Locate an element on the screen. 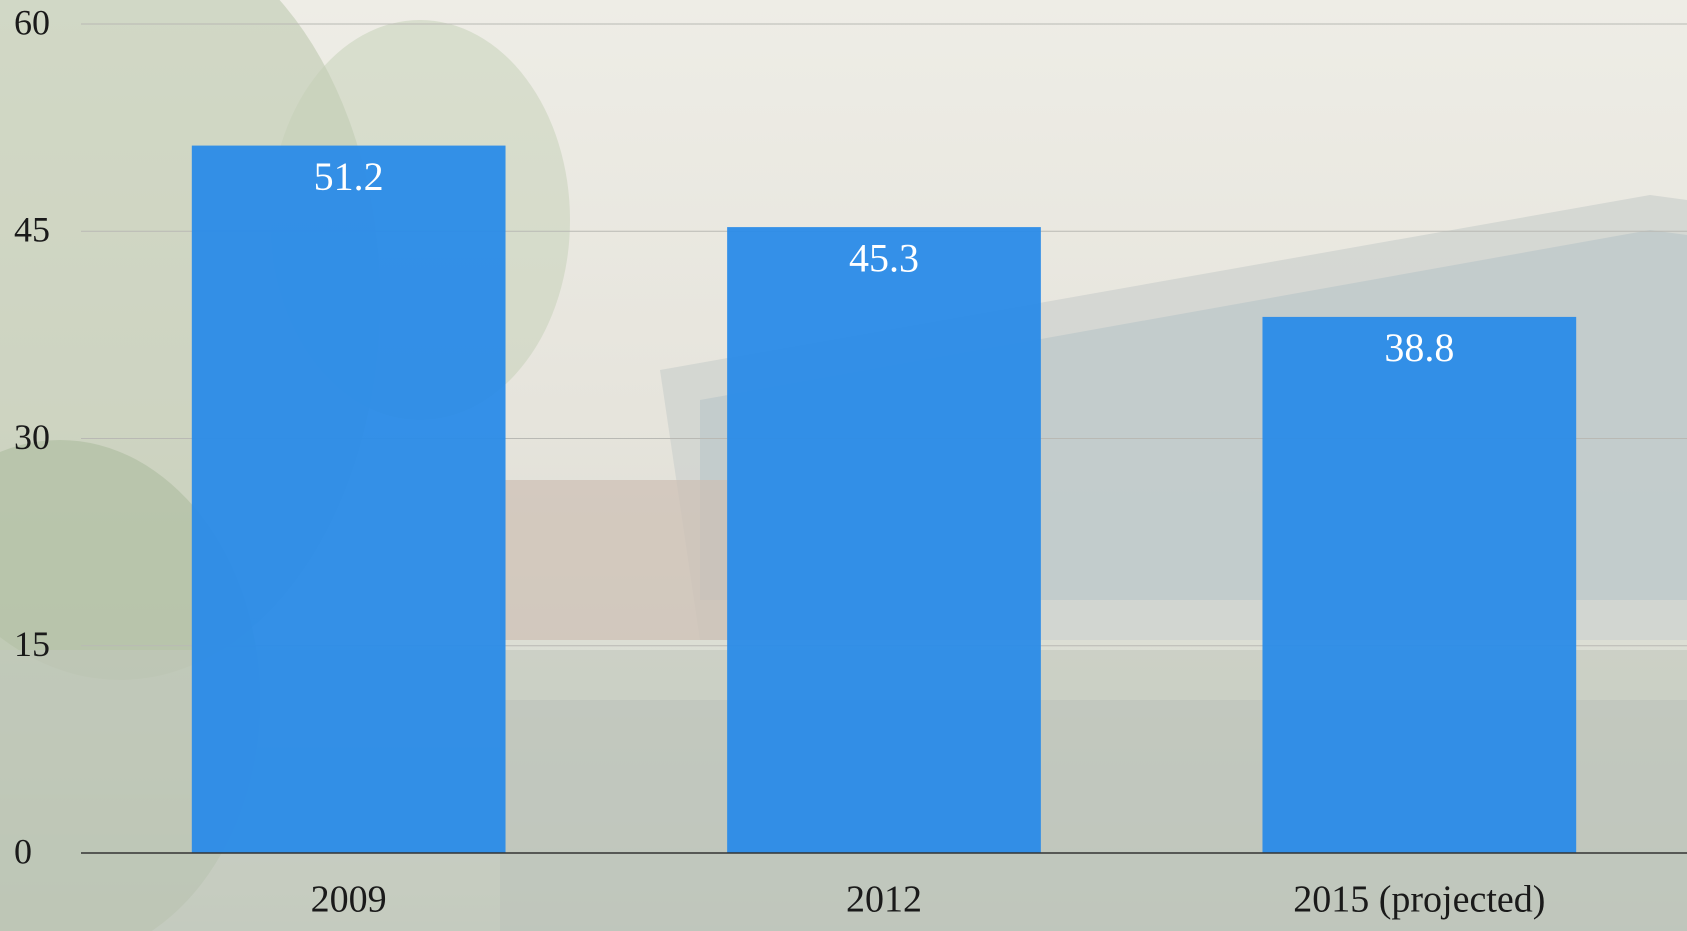  value-label: 38.8 is located at coordinates (1419, 347).